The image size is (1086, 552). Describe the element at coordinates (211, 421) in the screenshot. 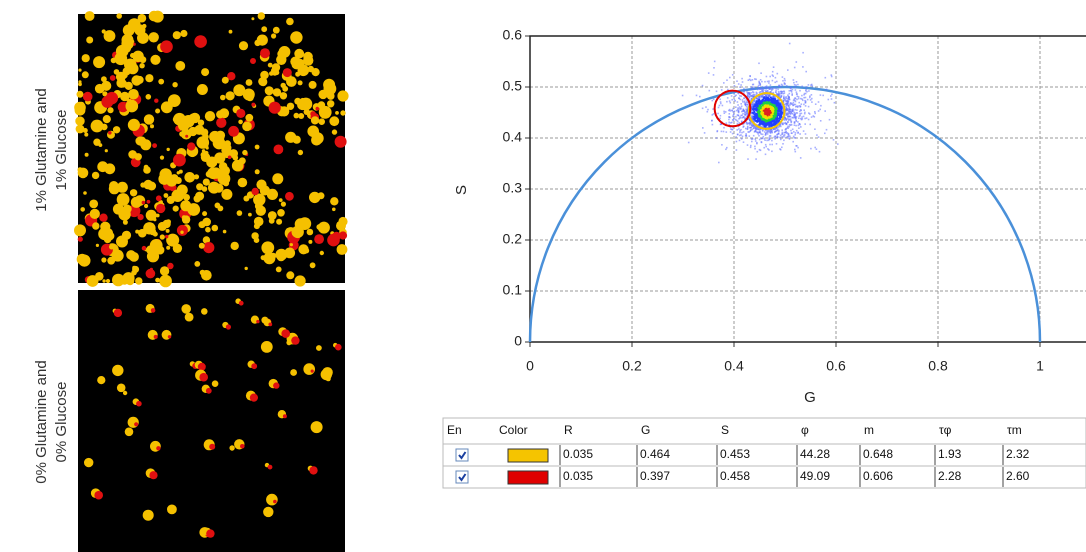

I see `micrograph` at that location.